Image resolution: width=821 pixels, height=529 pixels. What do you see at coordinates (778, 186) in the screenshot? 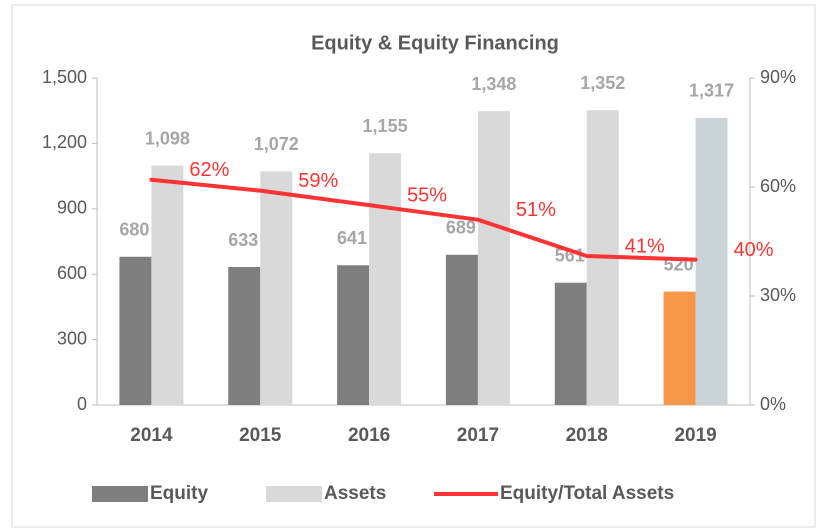
I see `y2-tick-label: 60%` at bounding box center [778, 186].